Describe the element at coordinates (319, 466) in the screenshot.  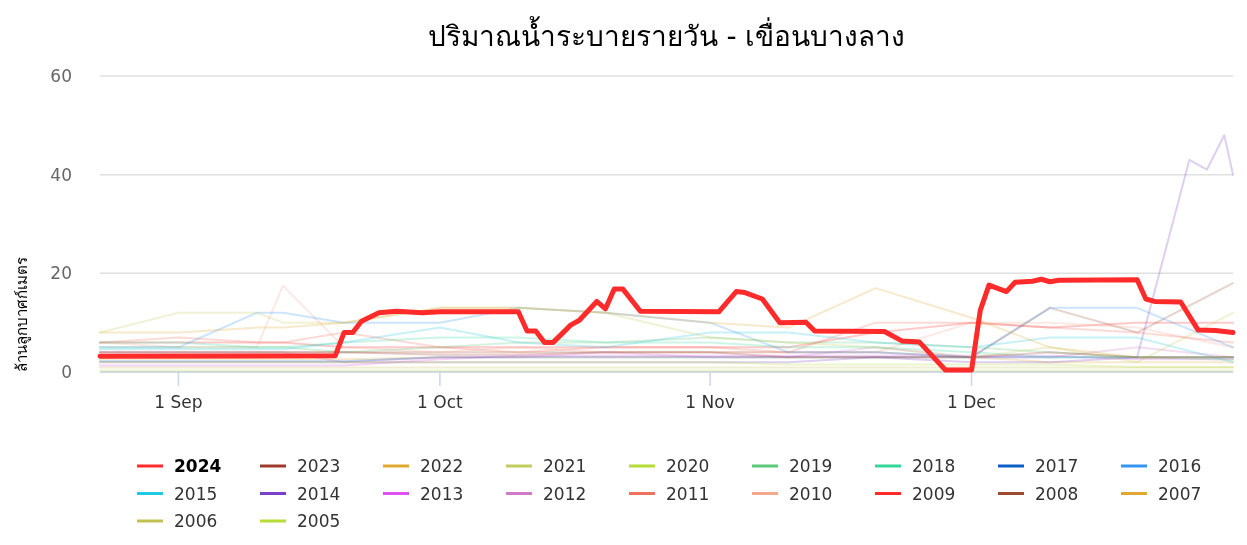
I see `legend-label: 2023` at that location.